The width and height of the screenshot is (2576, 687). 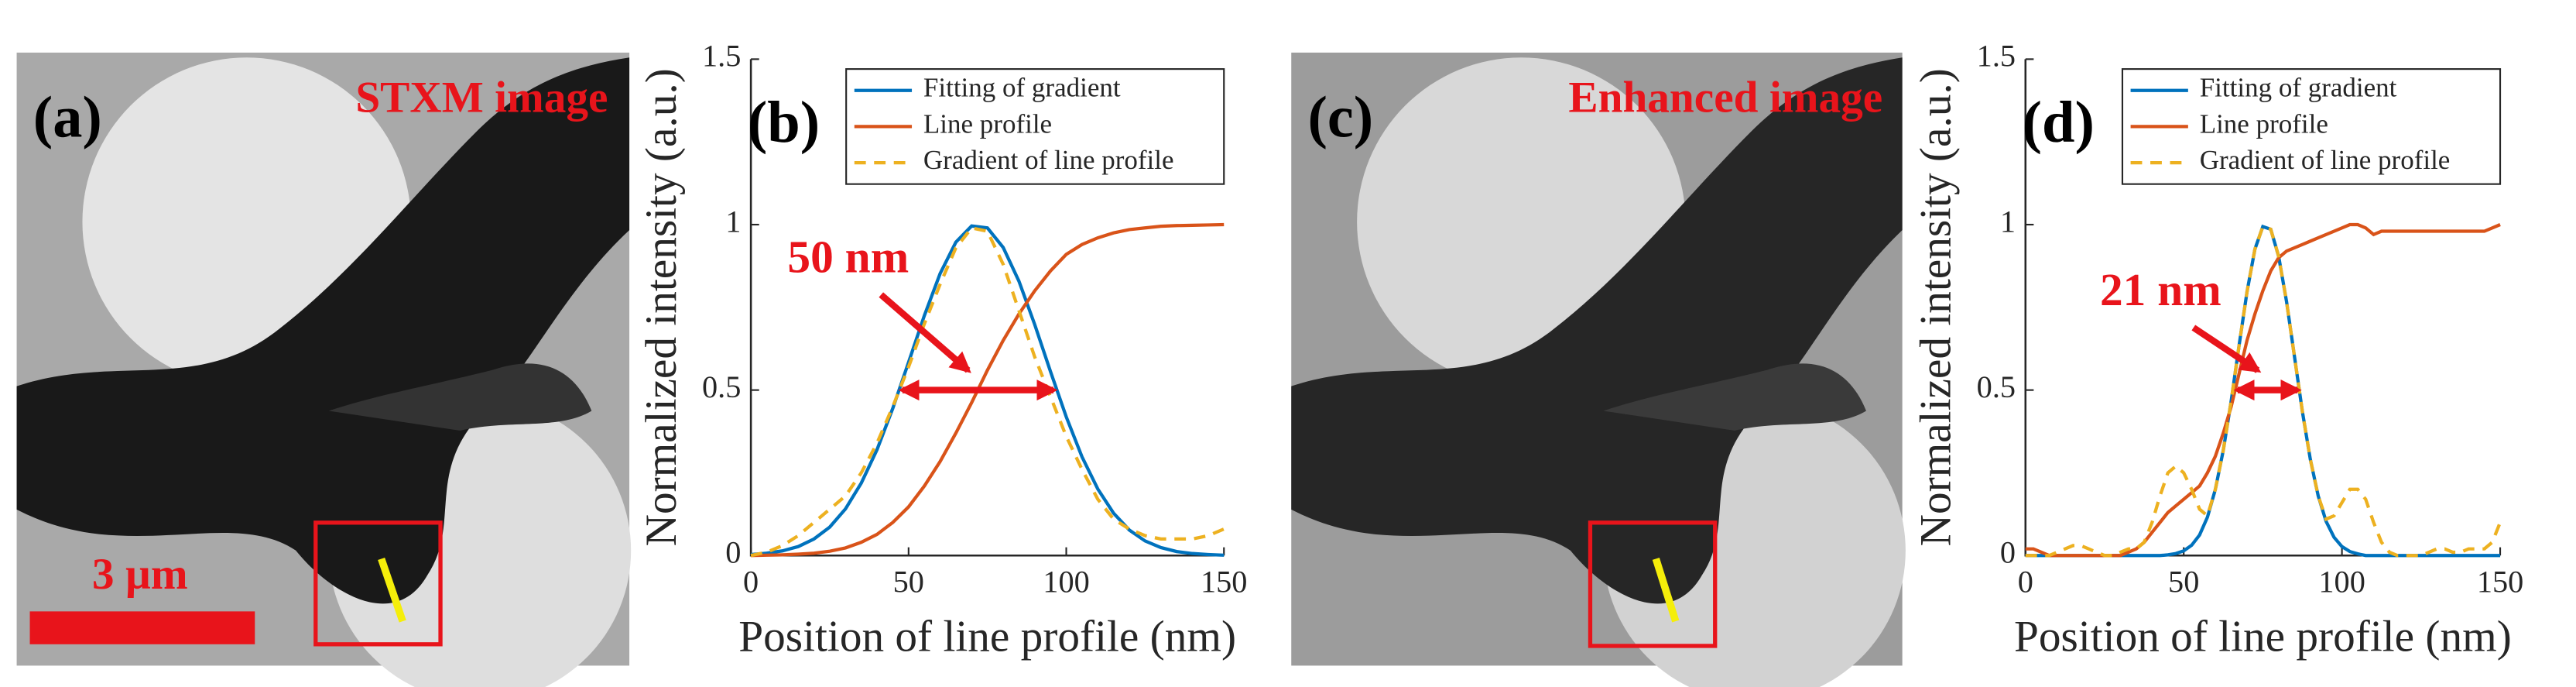 I want to click on panel-label: (c), so click(x=1340, y=117).